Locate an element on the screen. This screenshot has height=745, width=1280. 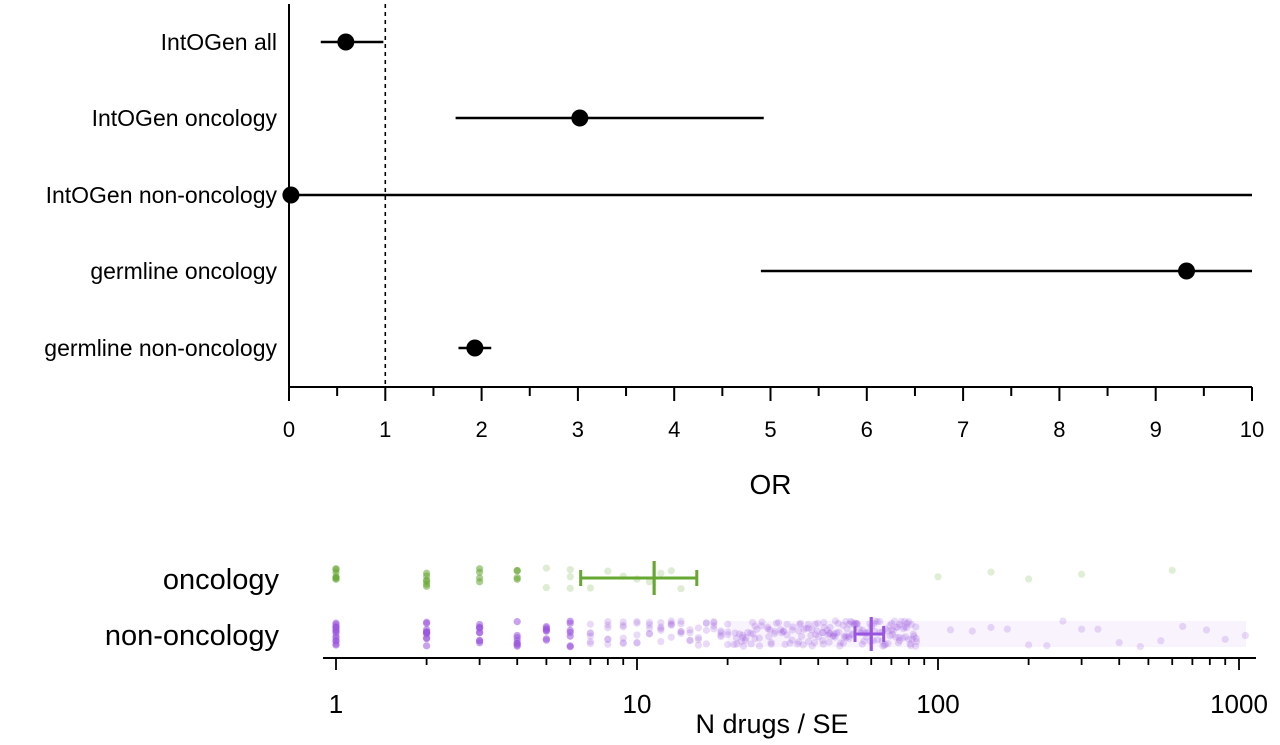
log-x-axis-title: N drugs / SE is located at coordinates (771, 724).